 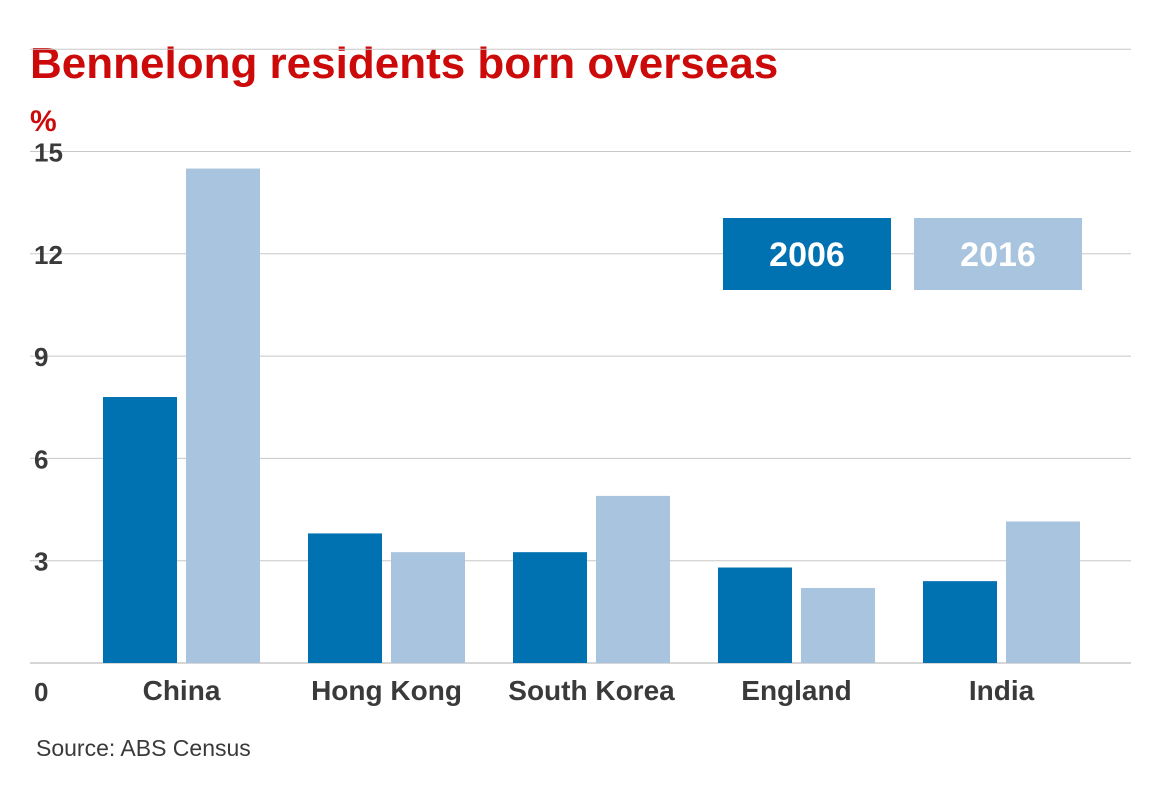 What do you see at coordinates (386, 690) in the screenshot?
I see `x-tick-label: Hong Kong` at bounding box center [386, 690].